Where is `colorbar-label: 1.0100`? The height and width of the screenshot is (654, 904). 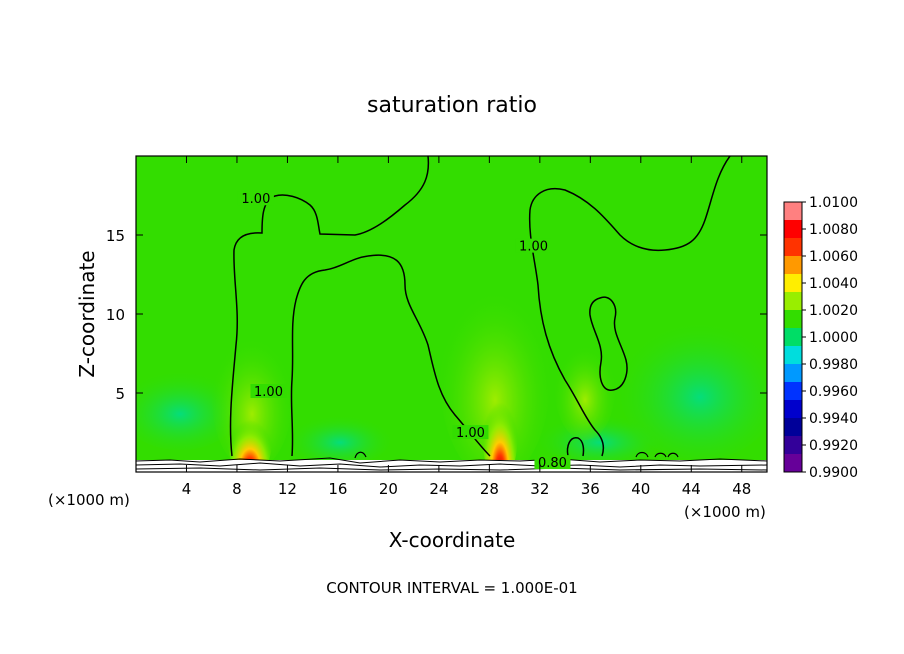 colorbar-label: 1.0100 is located at coordinates (833, 203).